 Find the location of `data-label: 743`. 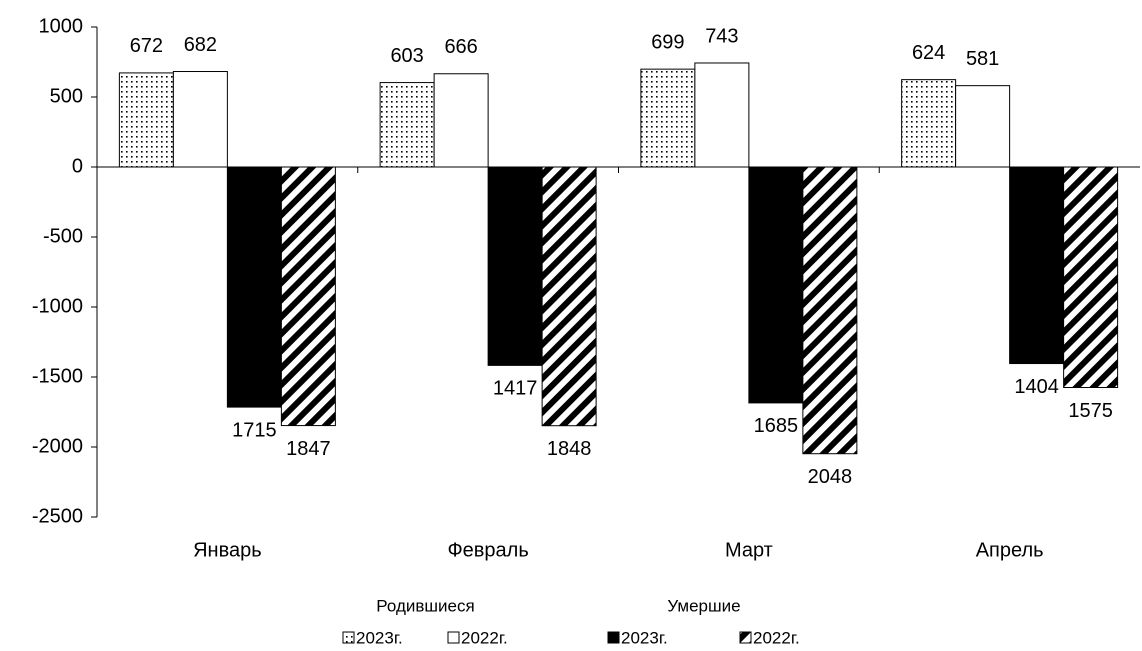

data-label: 743 is located at coordinates (721, 36).